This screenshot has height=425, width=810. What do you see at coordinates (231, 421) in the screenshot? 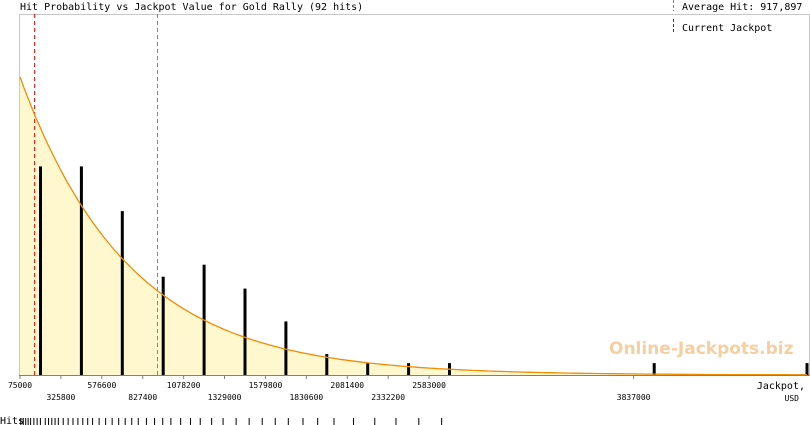
I see `hits-rug-group` at bounding box center [231, 421].